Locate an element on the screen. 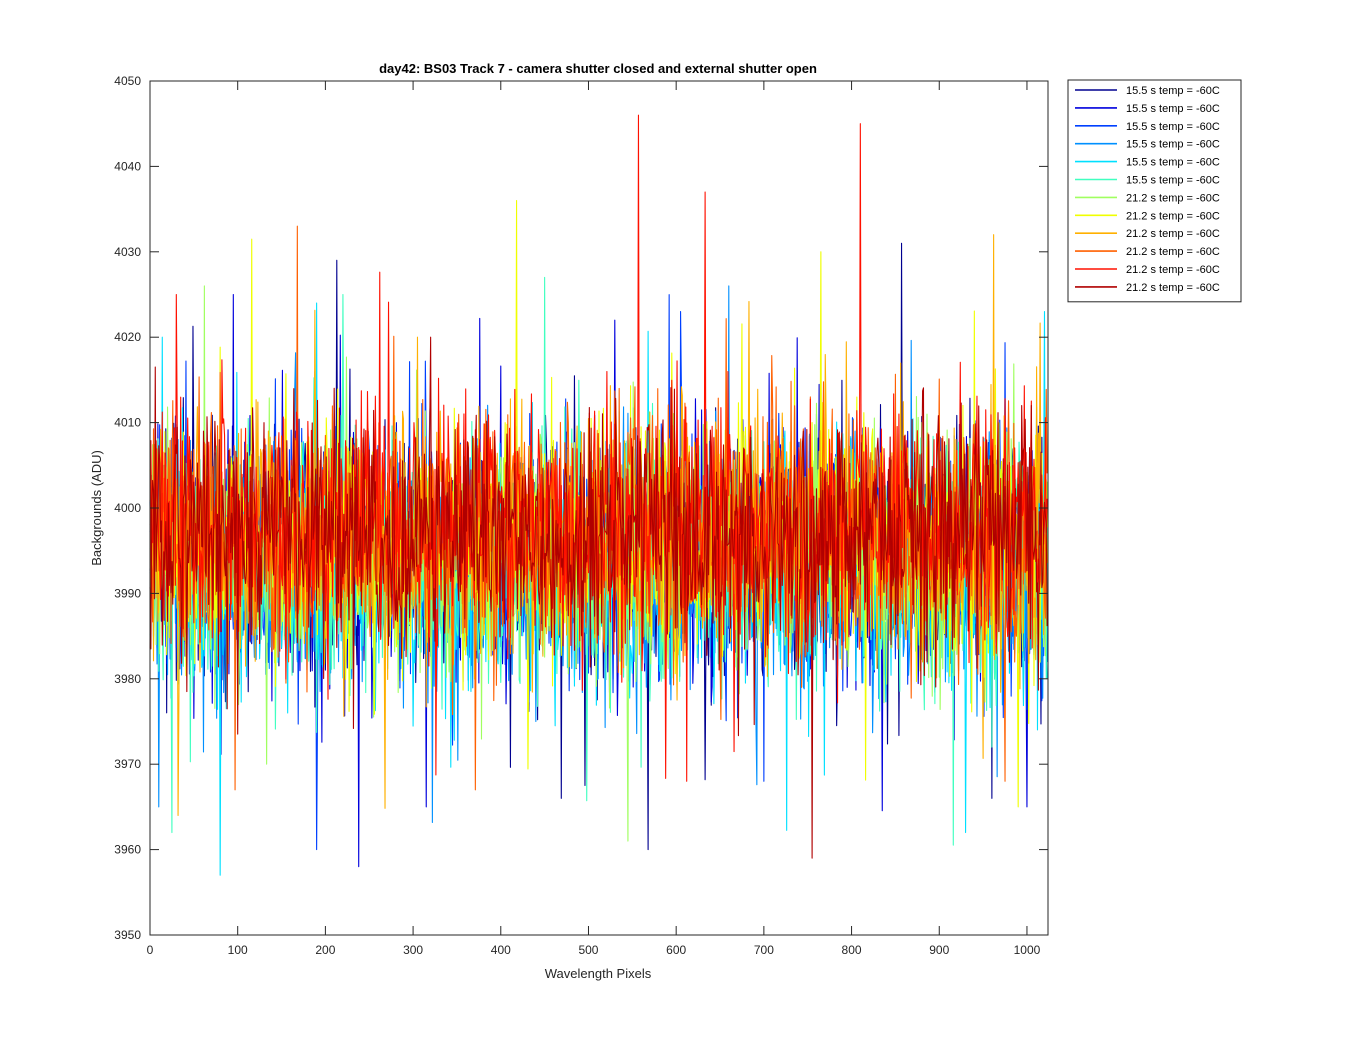 The height and width of the screenshot is (1050, 1350). x-tick-label-1: 100 is located at coordinates (238, 950).